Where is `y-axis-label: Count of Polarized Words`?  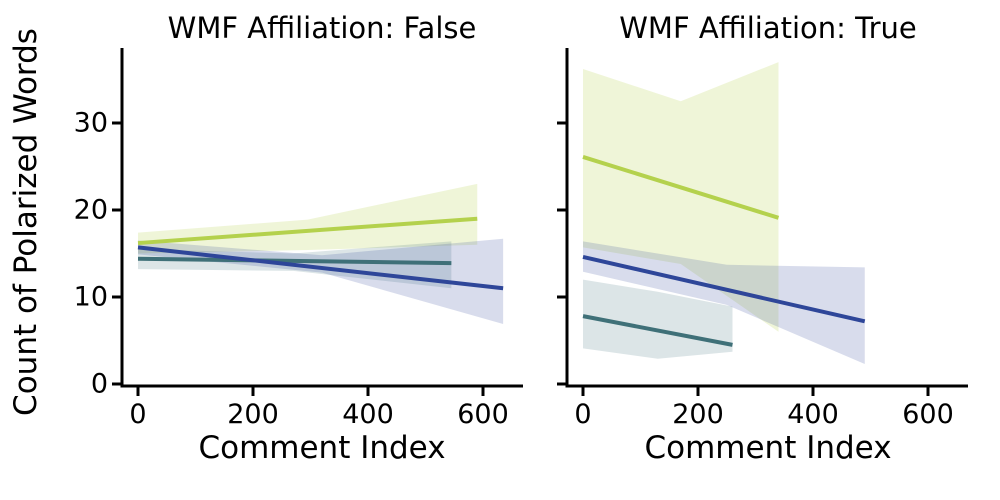
y-axis-label: Count of Polarized Words is located at coordinates (26, 222).